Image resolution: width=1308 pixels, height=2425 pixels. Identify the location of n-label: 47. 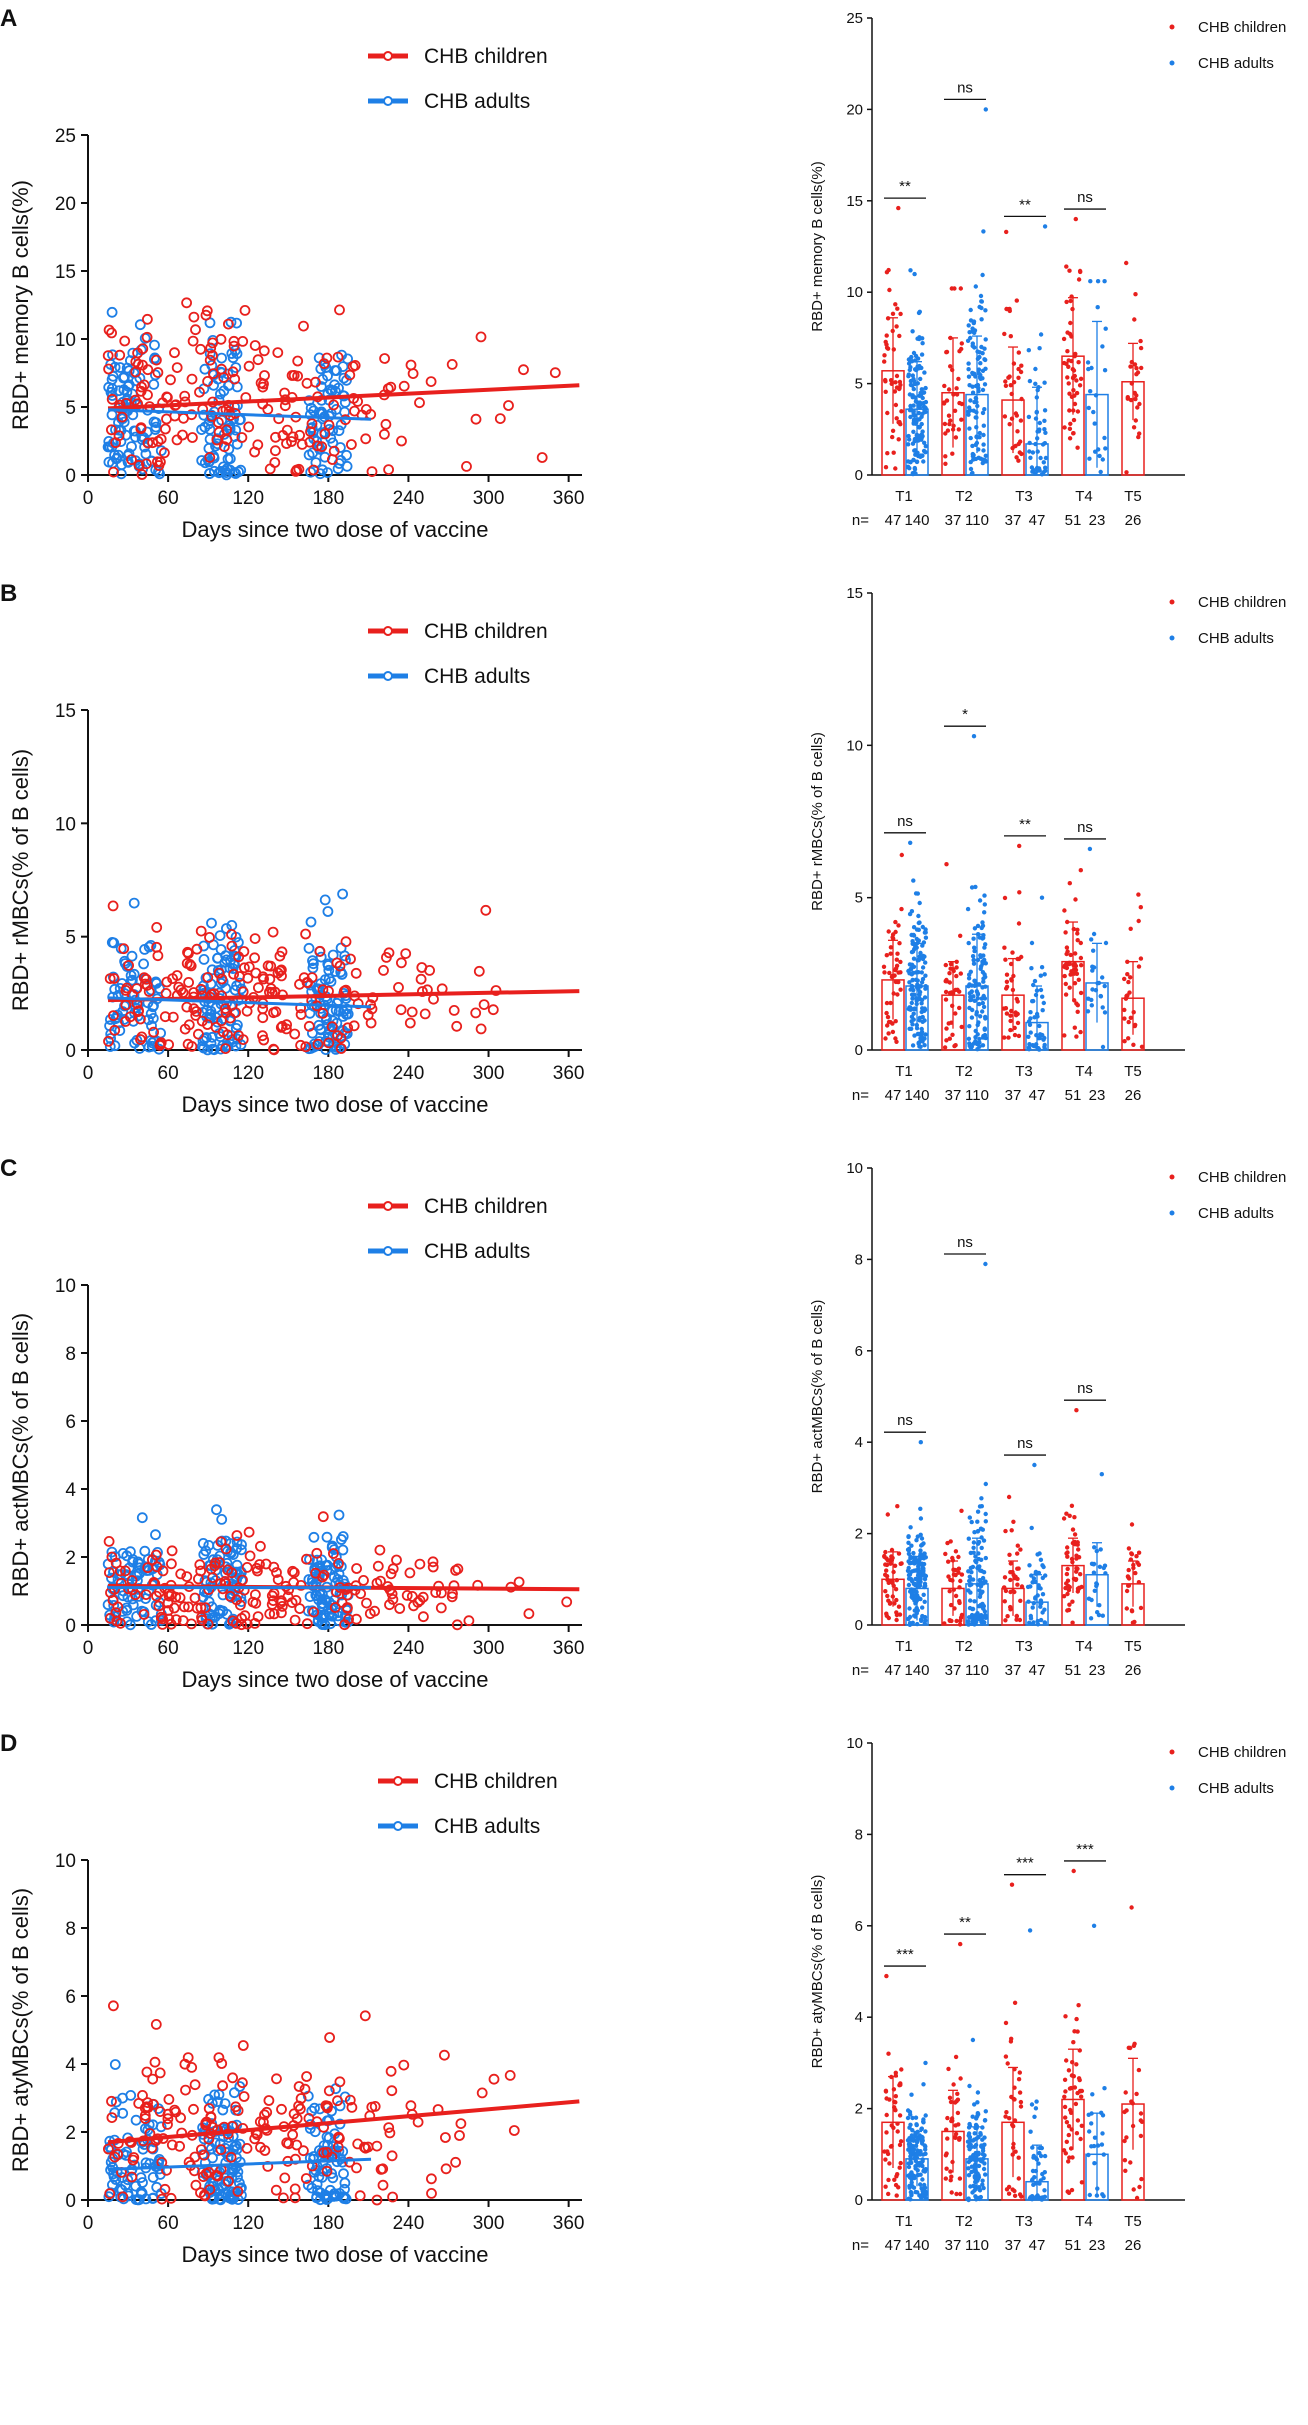
(893, 1095).